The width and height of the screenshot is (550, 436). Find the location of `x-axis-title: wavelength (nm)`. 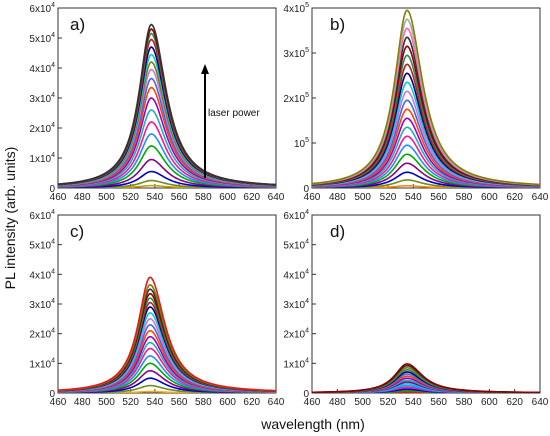

x-axis-title: wavelength (nm) is located at coordinates (312, 424).